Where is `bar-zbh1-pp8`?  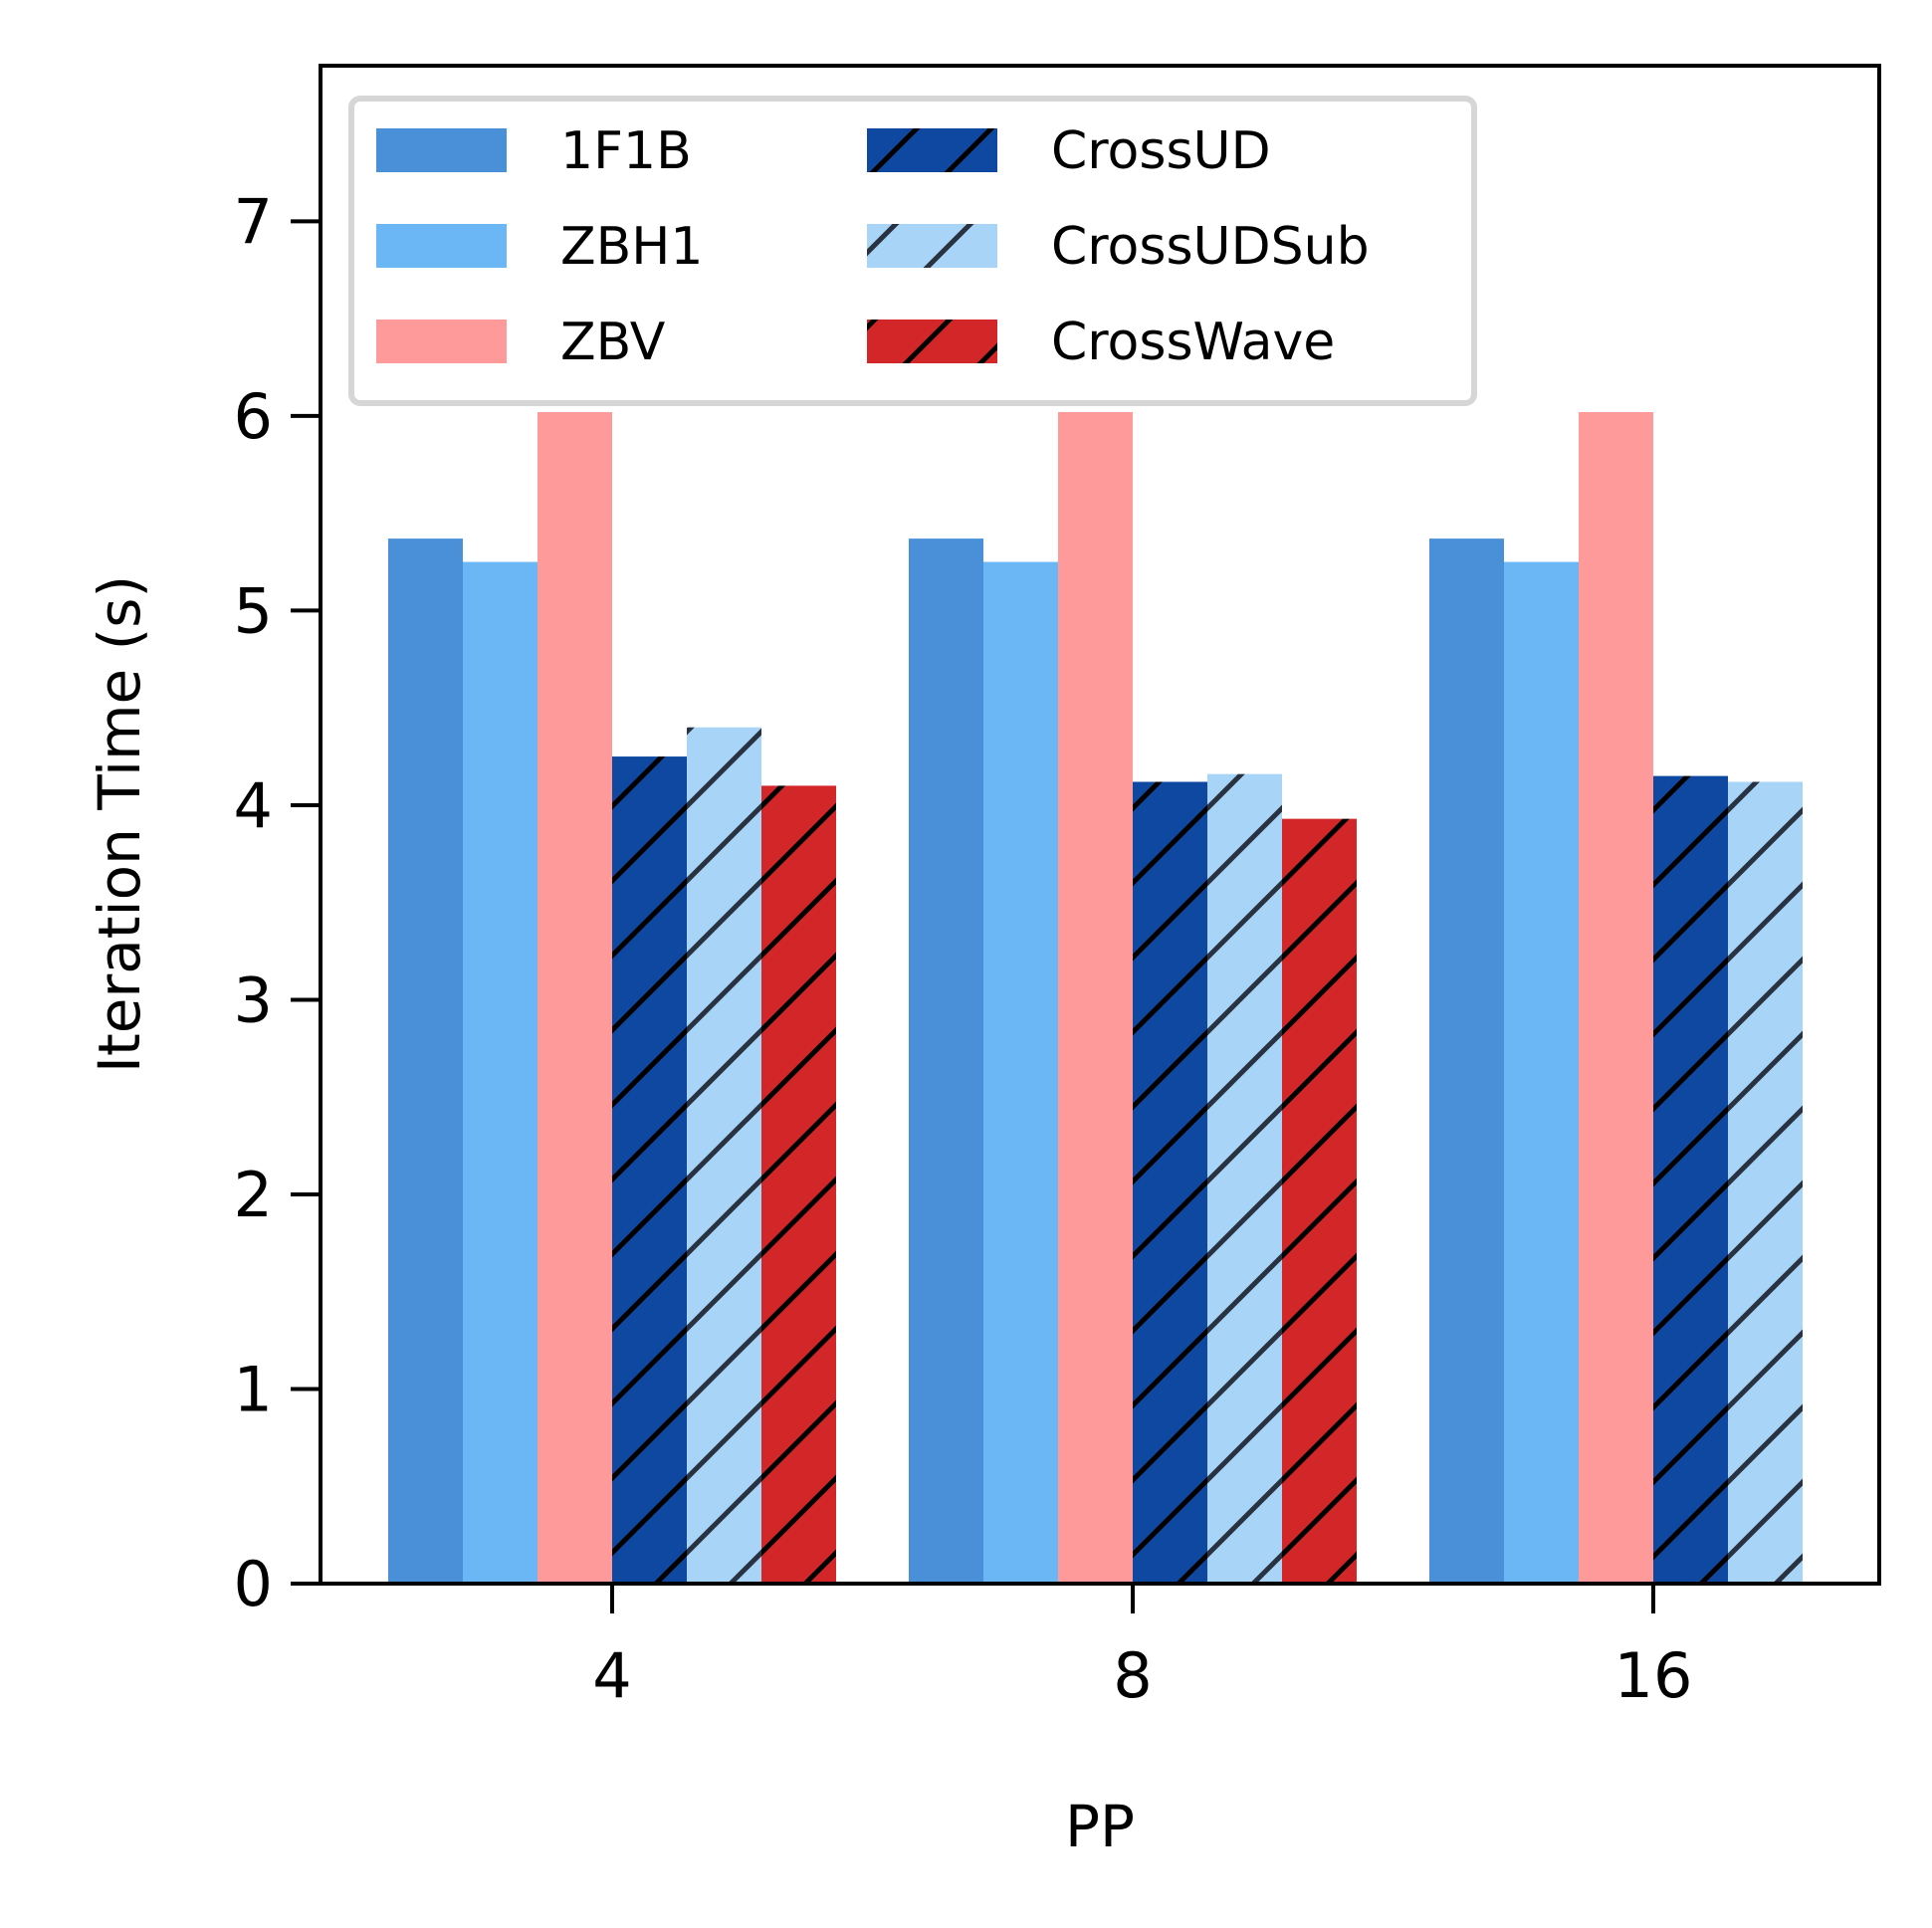
bar-zbh1-pp8 is located at coordinates (1020, 1073).